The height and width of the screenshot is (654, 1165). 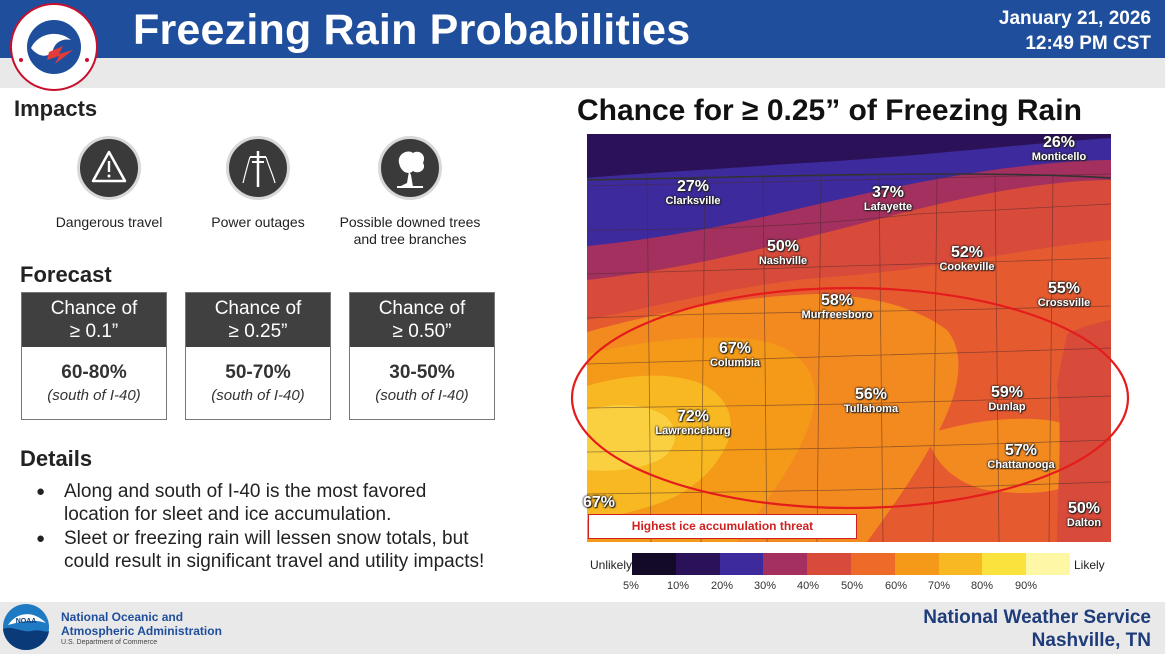 I want to click on city-name: Monticello, so click(x=1059, y=157).